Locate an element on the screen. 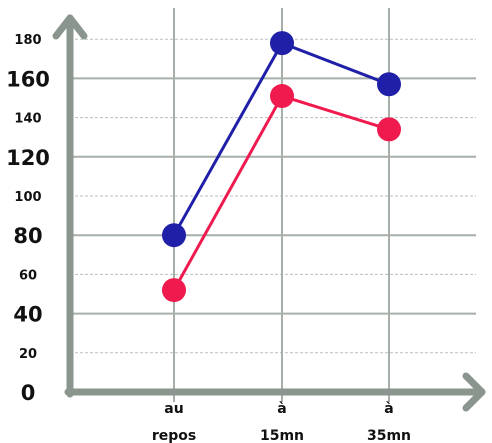  y-tick-label: 0 is located at coordinates (28, 393).